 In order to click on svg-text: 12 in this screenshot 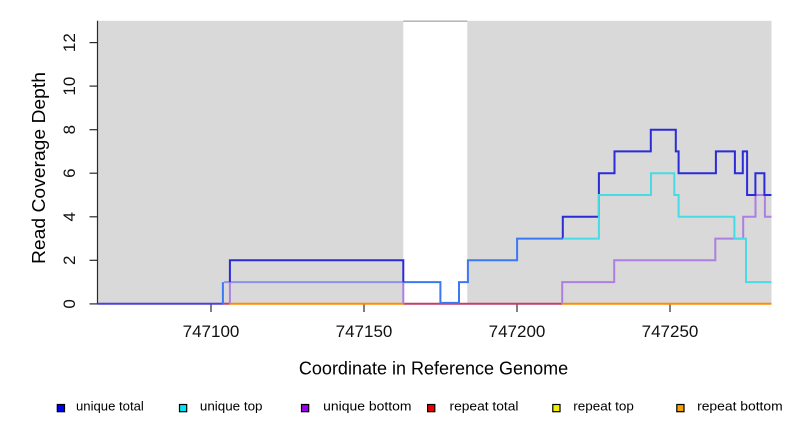, I will do `click(69, 42)`.